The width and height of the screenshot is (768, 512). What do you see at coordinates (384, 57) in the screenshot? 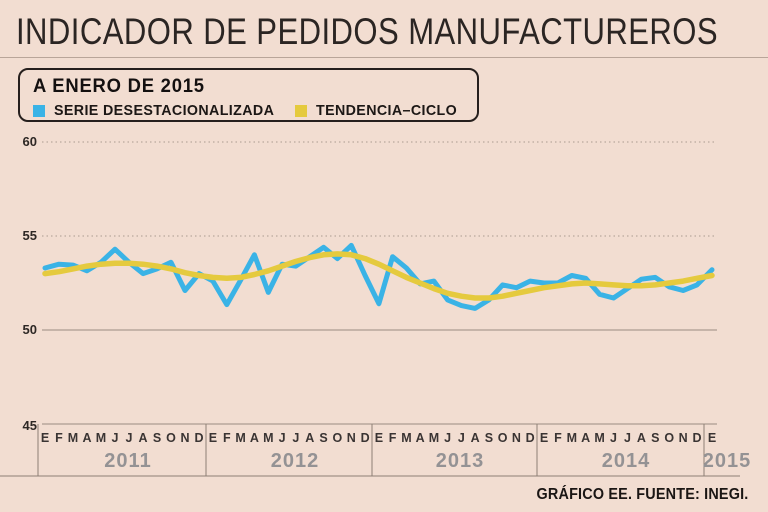
I see `header-divider` at bounding box center [384, 57].